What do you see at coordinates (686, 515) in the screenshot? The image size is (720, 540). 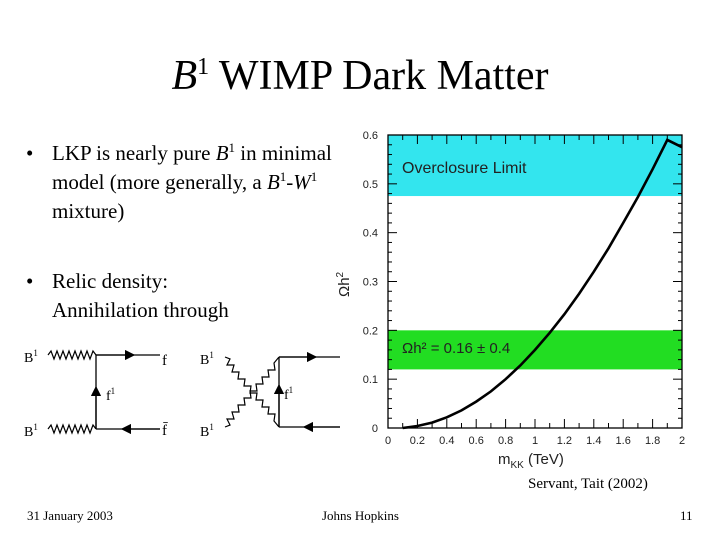 I see `footer-page-number: 11` at bounding box center [686, 515].